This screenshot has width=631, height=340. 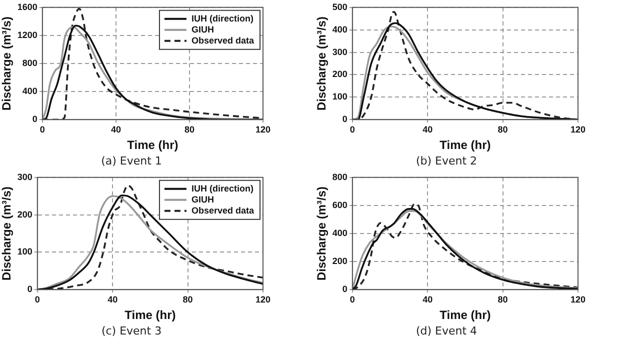 What do you see at coordinates (152, 64) in the screenshot?
I see `line-series` at bounding box center [152, 64].